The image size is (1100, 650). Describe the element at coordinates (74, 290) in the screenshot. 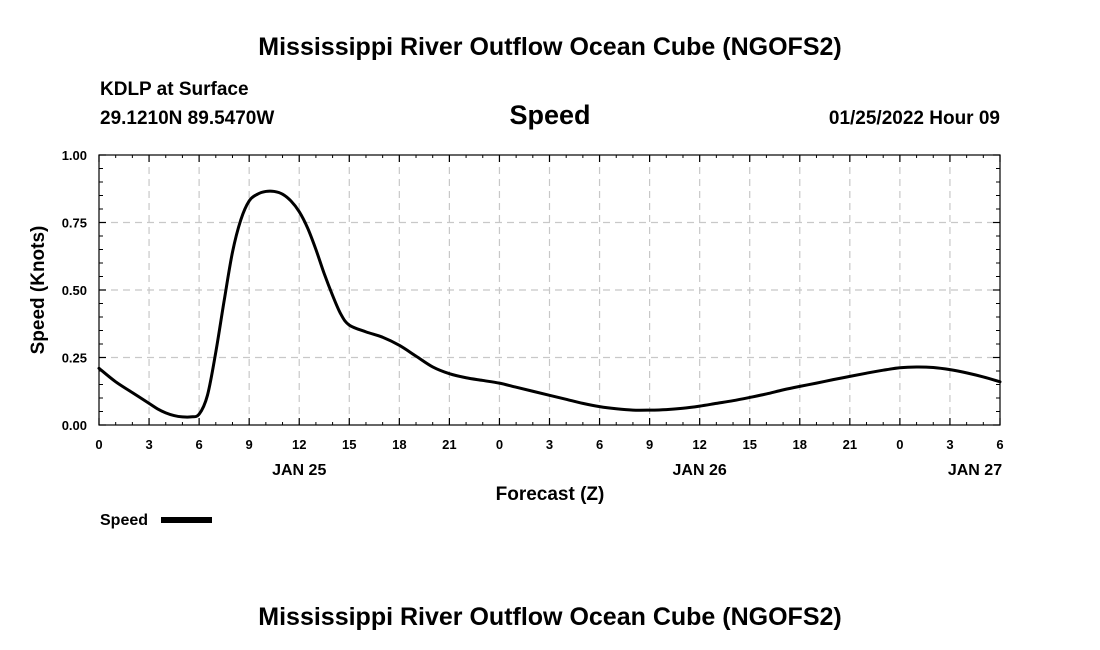

I see `y-tick-label: 0.50` at that location.